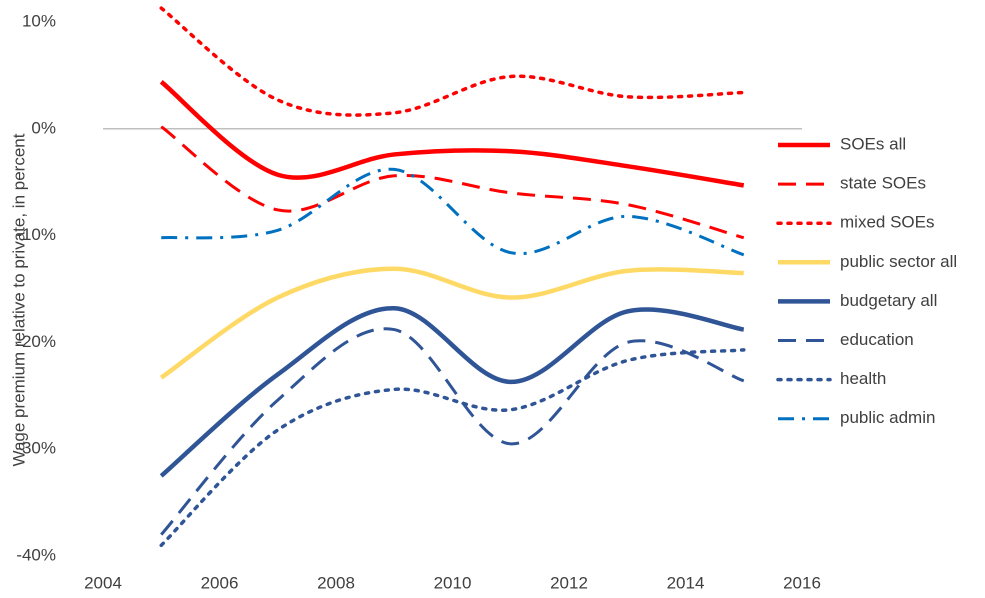  I want to click on x-tick-label: 2004, so click(103, 582).